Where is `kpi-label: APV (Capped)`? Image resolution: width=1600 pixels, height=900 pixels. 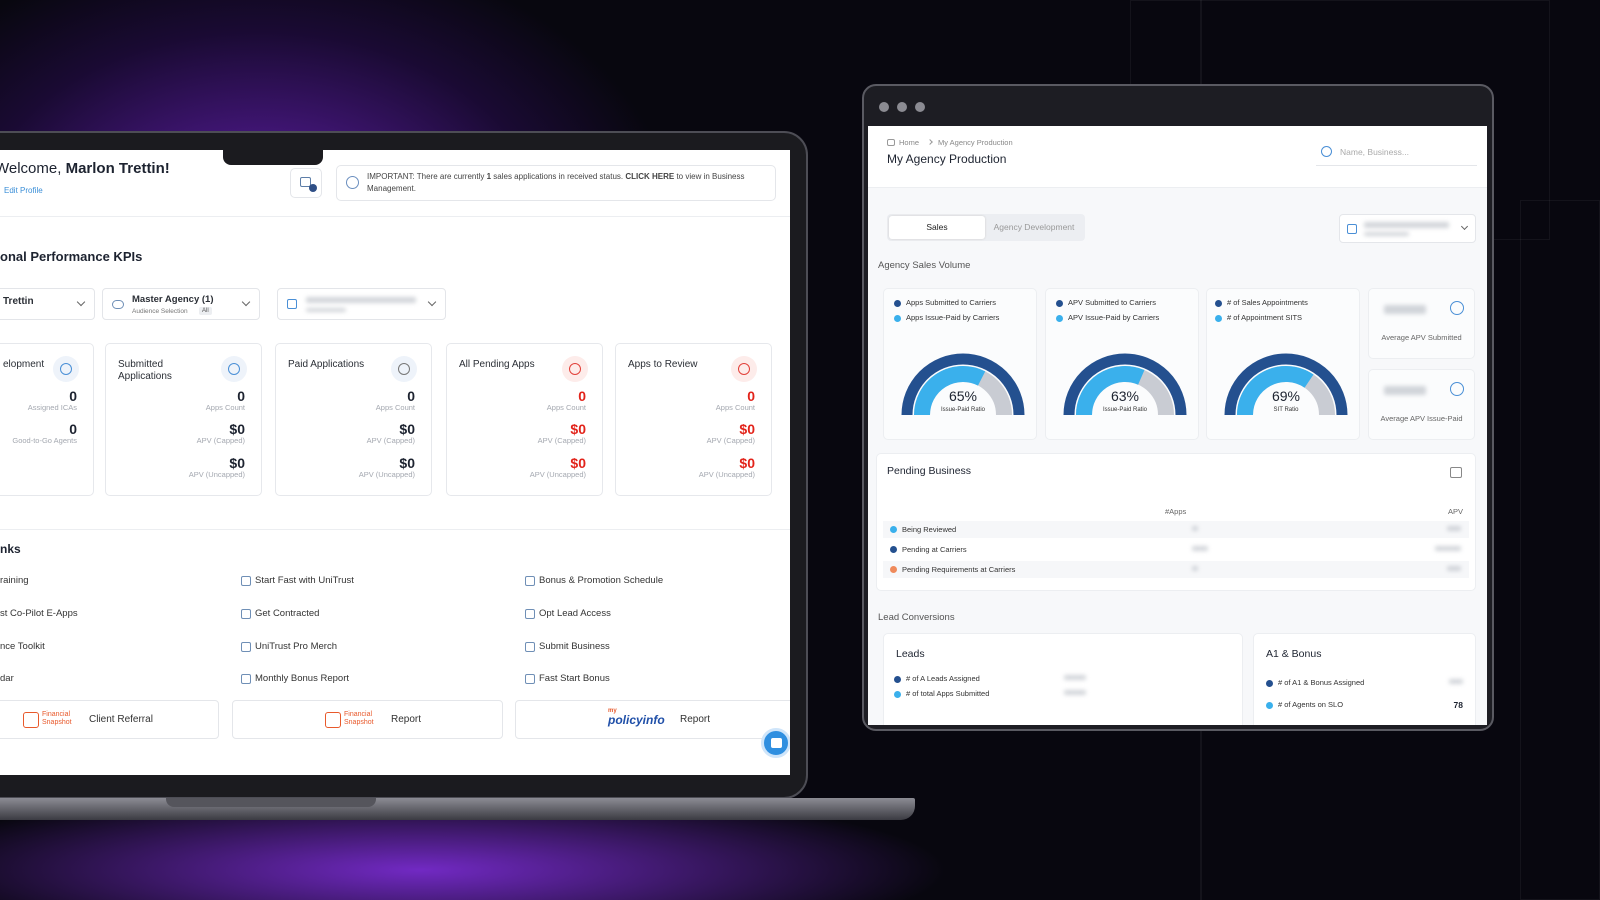 kpi-label: APV (Capped) is located at coordinates (561, 440).